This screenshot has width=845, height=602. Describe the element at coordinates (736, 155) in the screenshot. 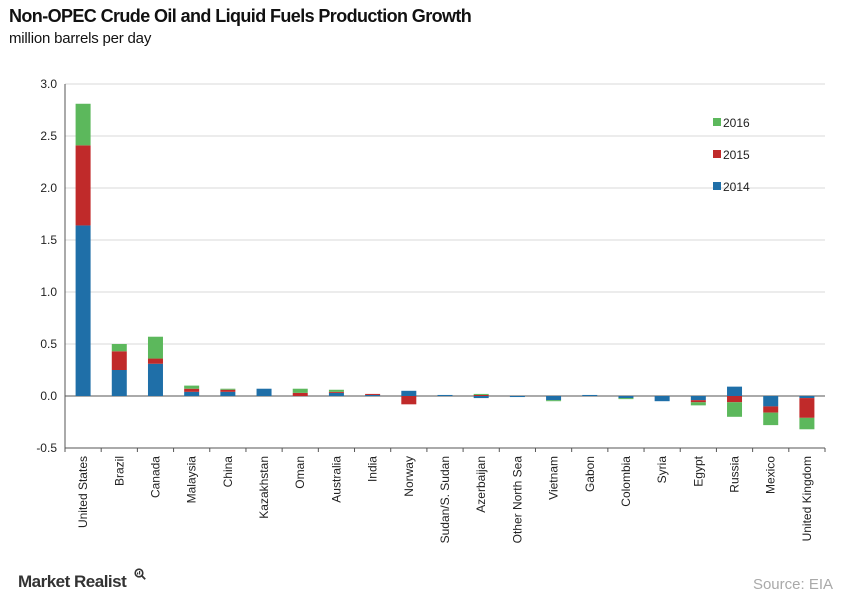

I see `legend-label-2015: 2015` at that location.